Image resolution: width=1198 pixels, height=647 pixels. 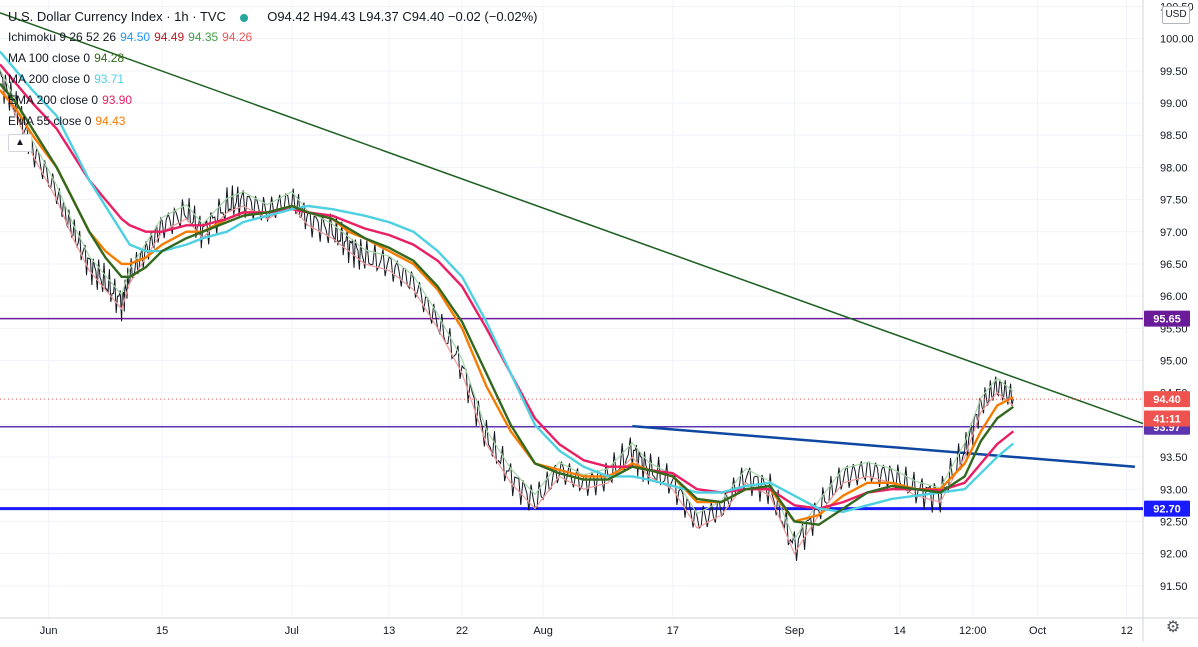 I want to click on y-tick-label: 97.50, so click(x=1174, y=201).